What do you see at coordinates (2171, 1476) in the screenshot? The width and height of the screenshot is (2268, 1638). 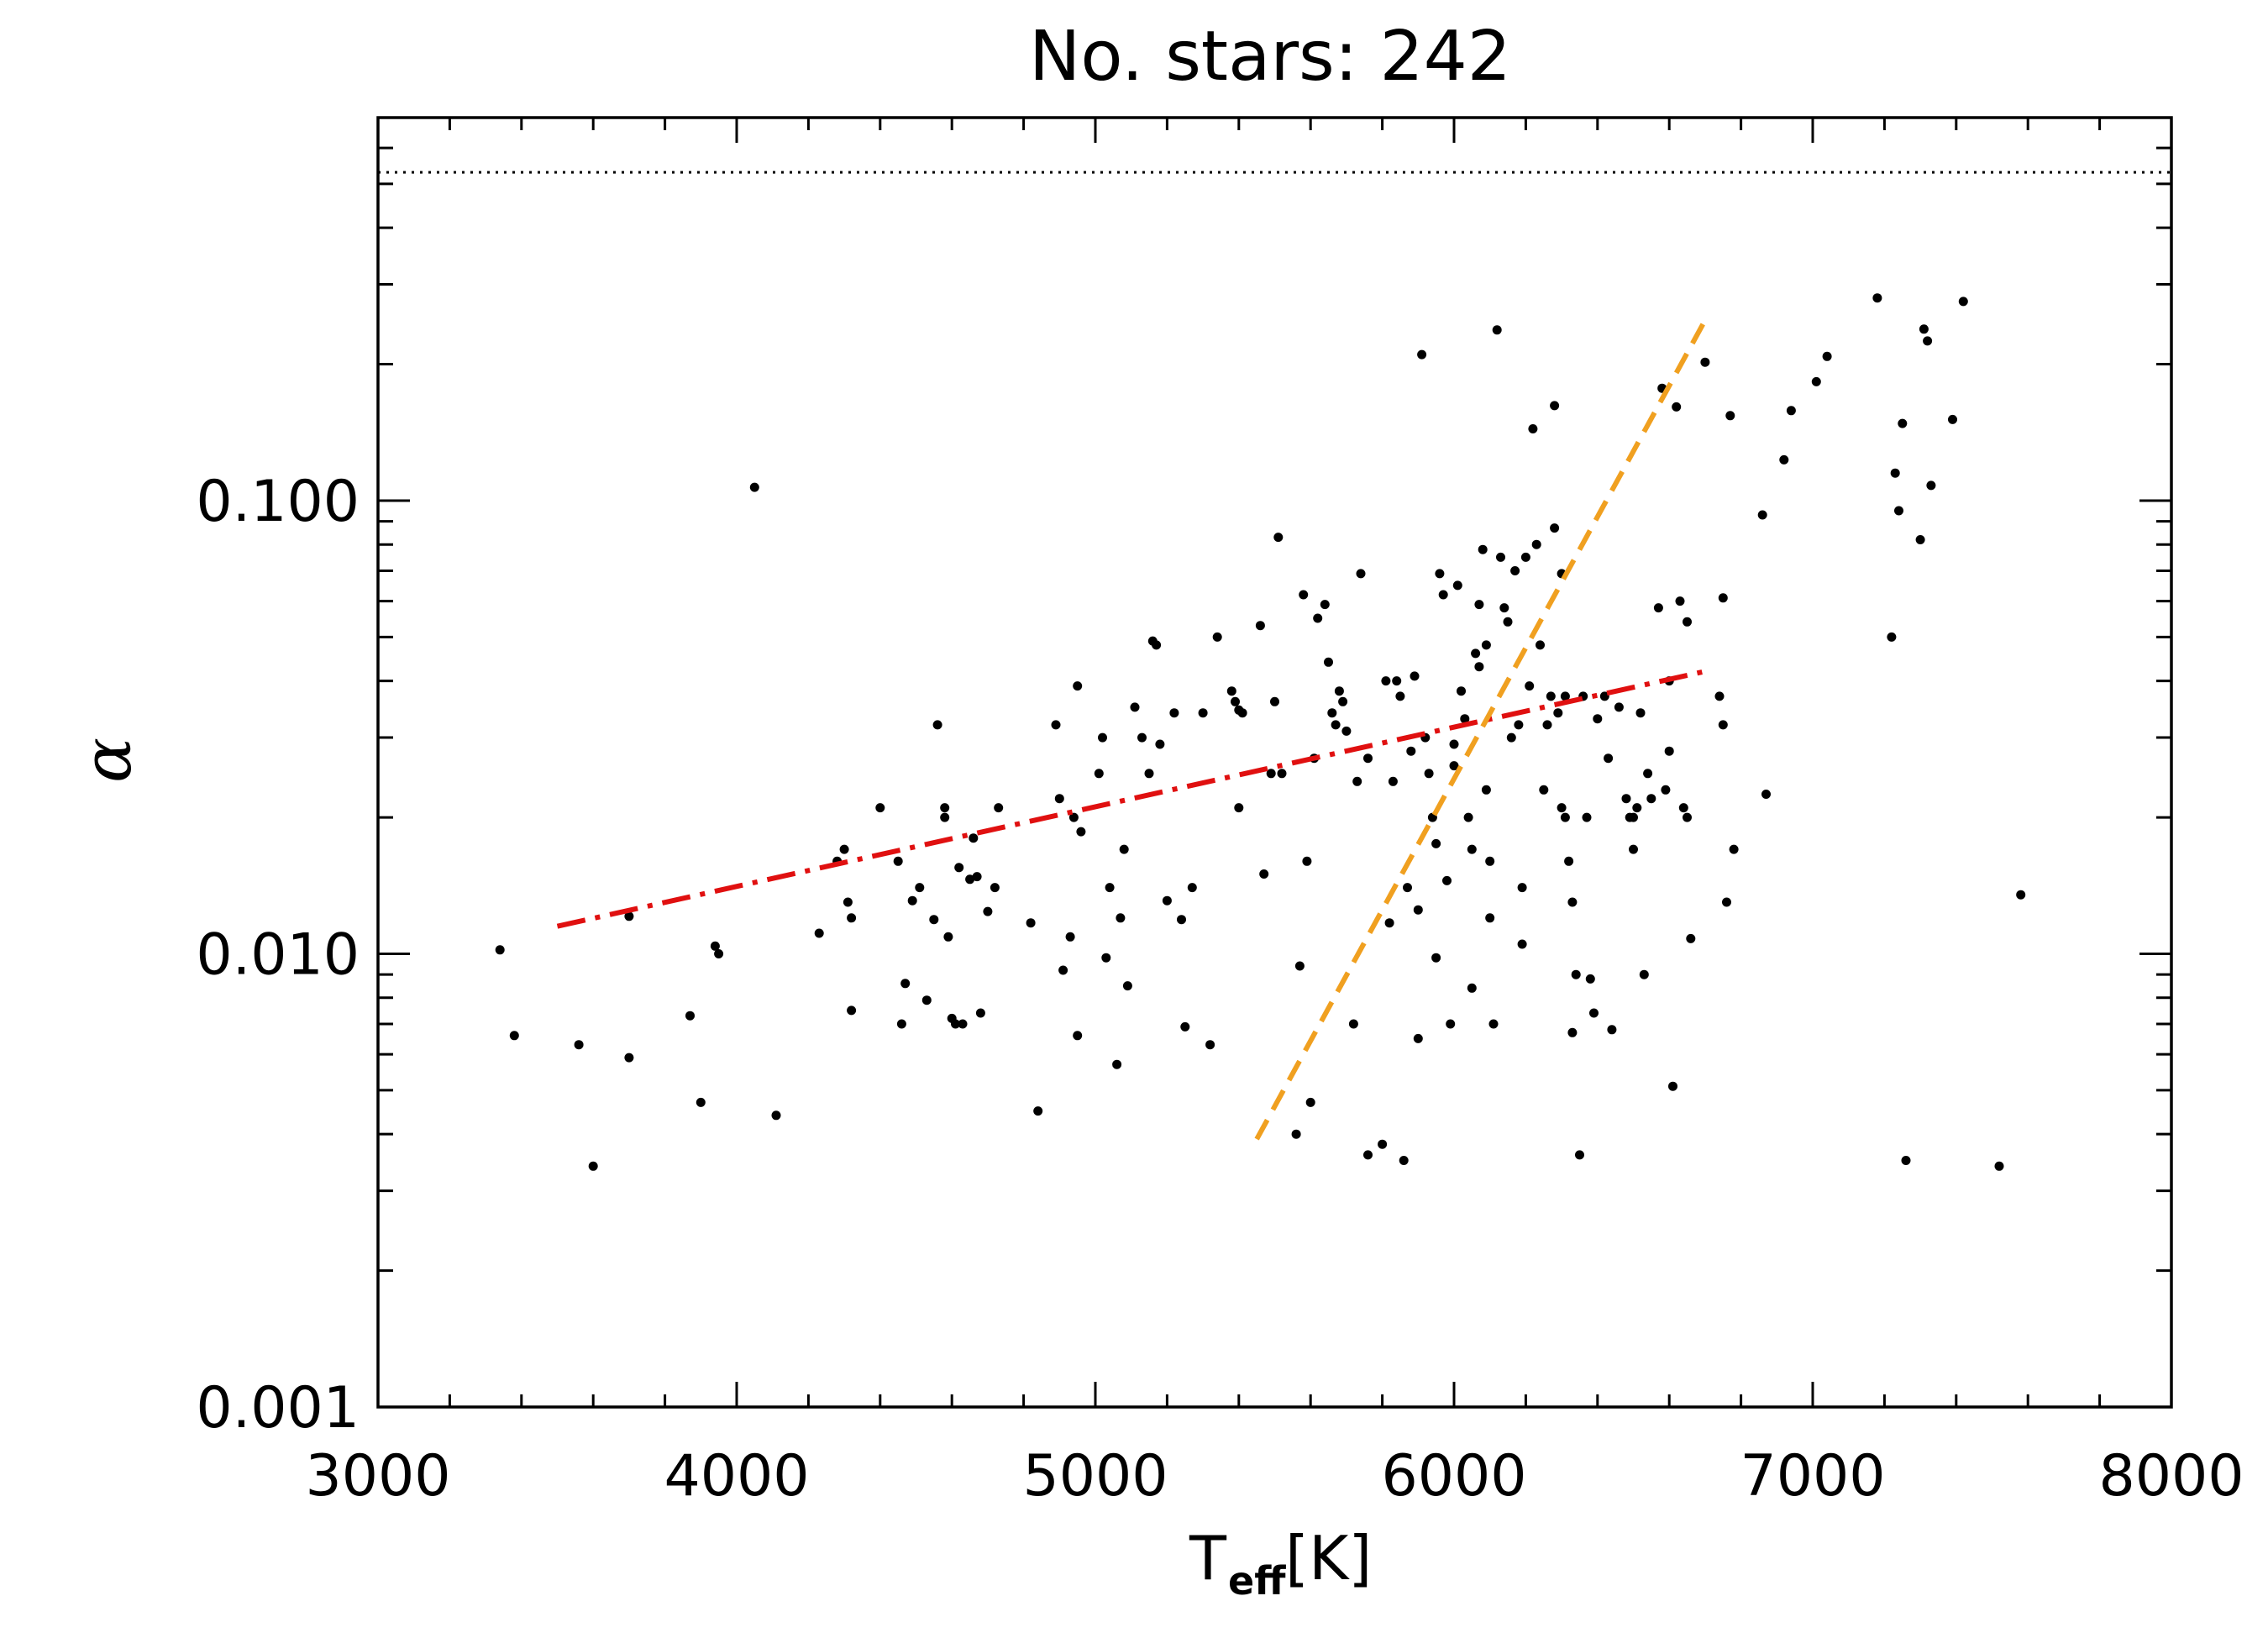 I see `x-tick-label: 8000` at bounding box center [2171, 1476].